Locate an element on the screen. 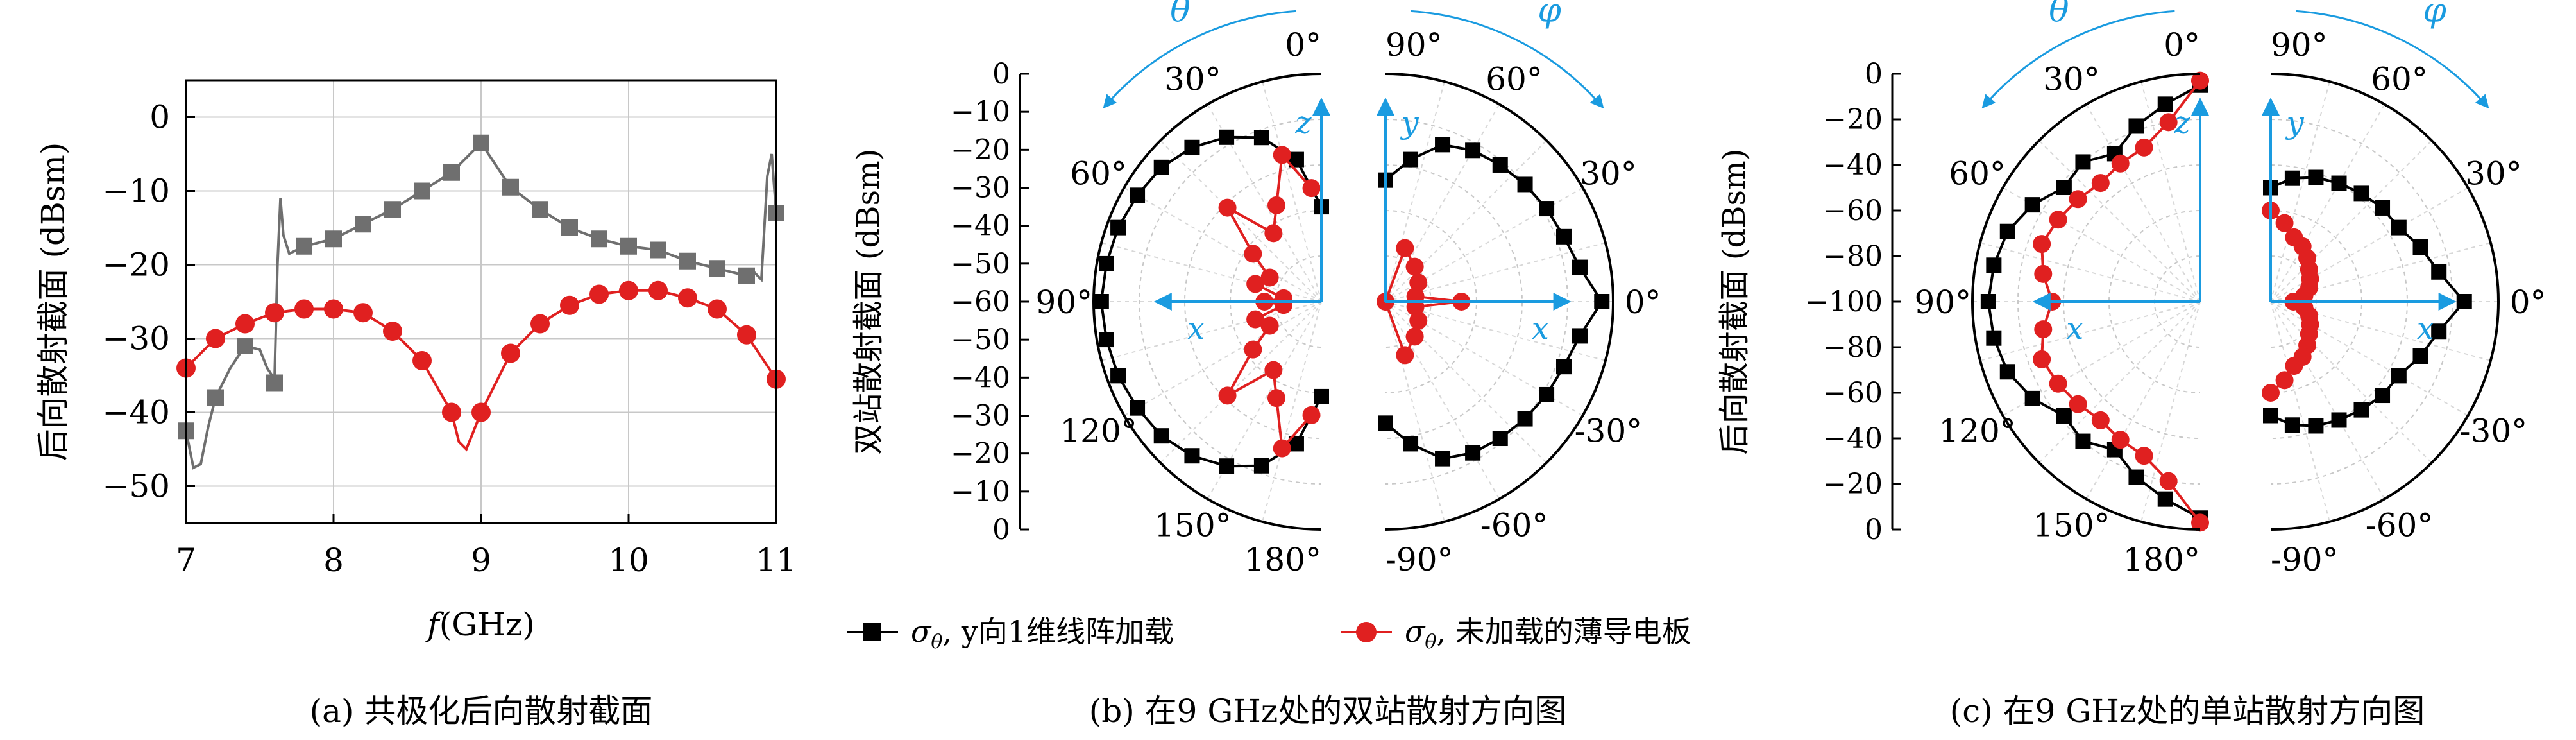 The image size is (2576, 740). c-theta-label: 30° is located at coordinates (2071, 79).